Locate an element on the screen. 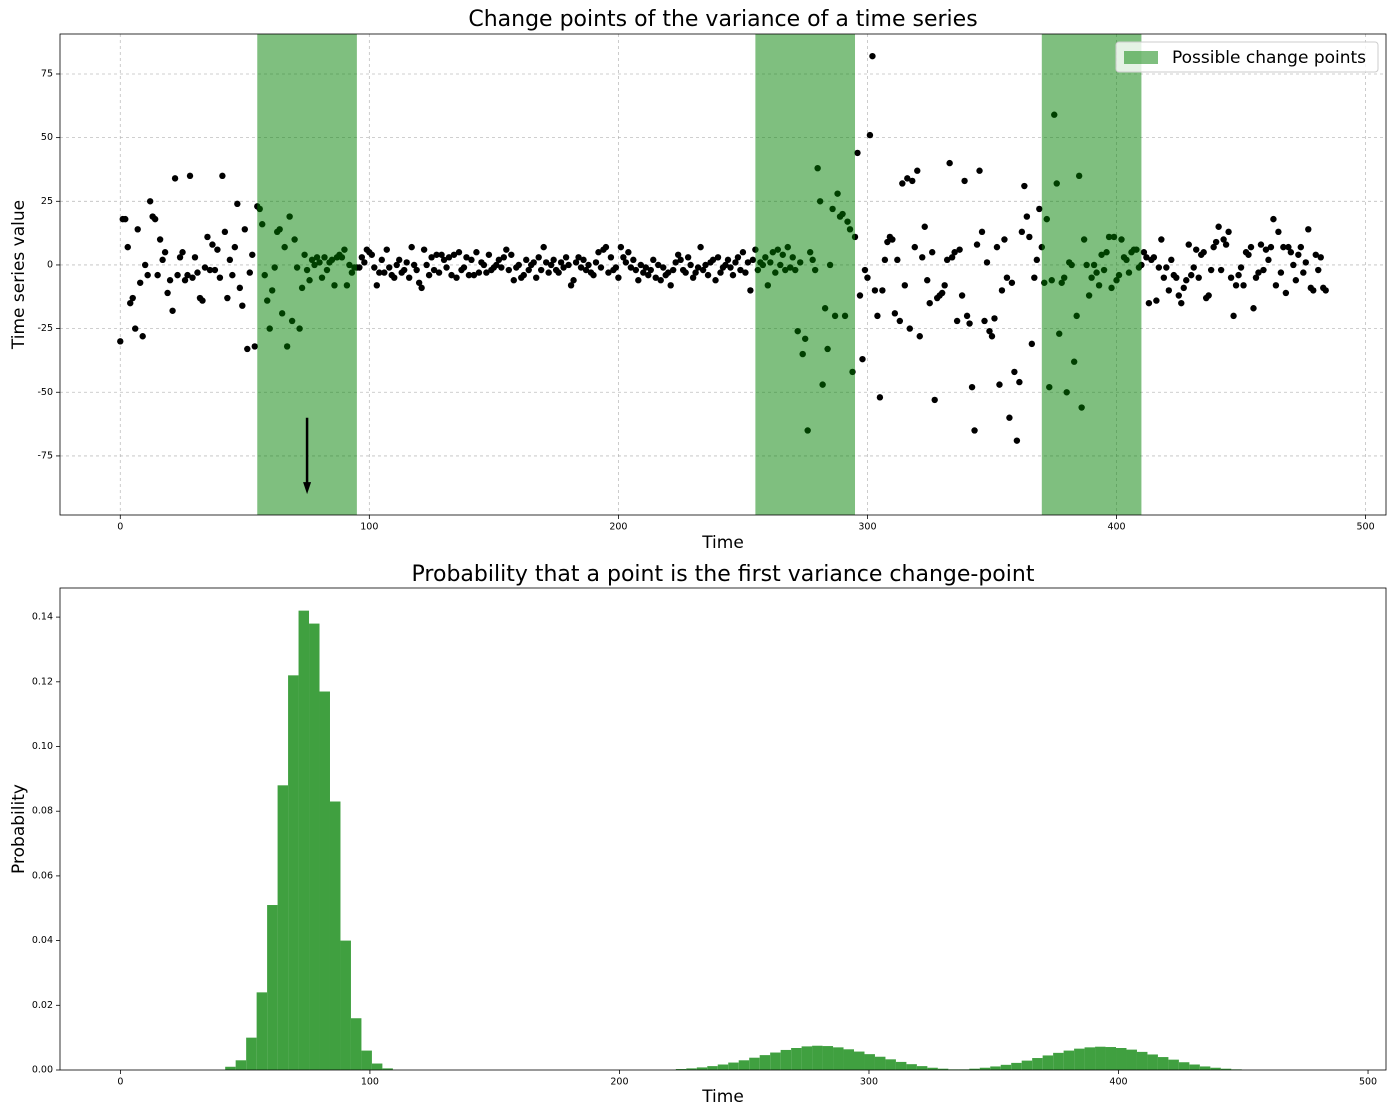  x-axis-label: Time is located at coordinates (722, 1097).